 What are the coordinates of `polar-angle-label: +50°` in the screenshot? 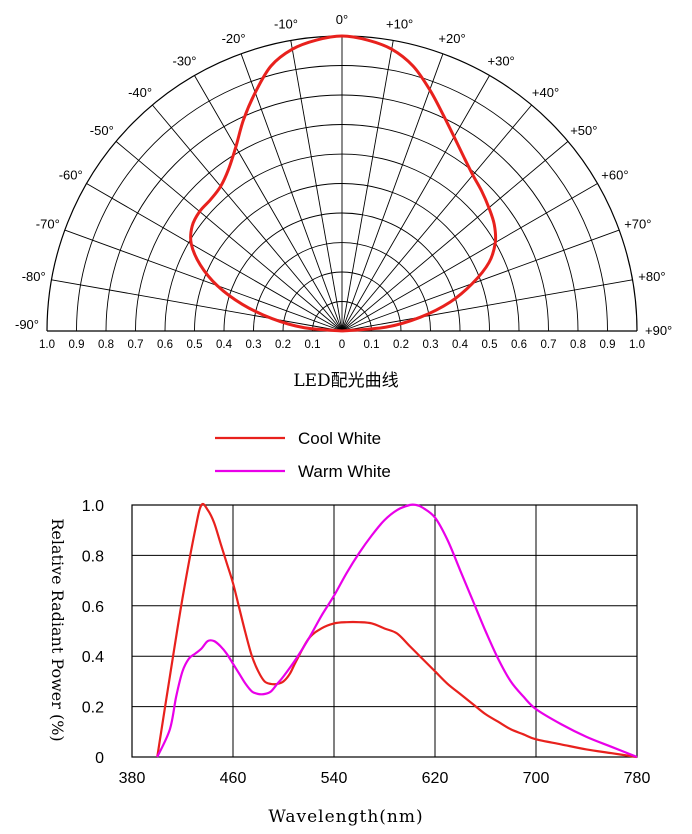 It's located at (583, 130).